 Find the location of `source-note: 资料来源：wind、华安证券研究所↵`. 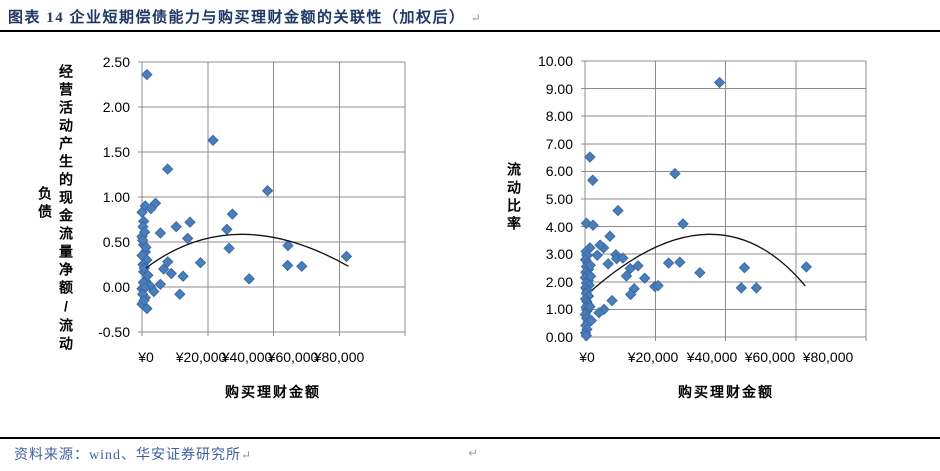

source-note: 资料来源：wind、华安证券研究所↵ is located at coordinates (132, 454).